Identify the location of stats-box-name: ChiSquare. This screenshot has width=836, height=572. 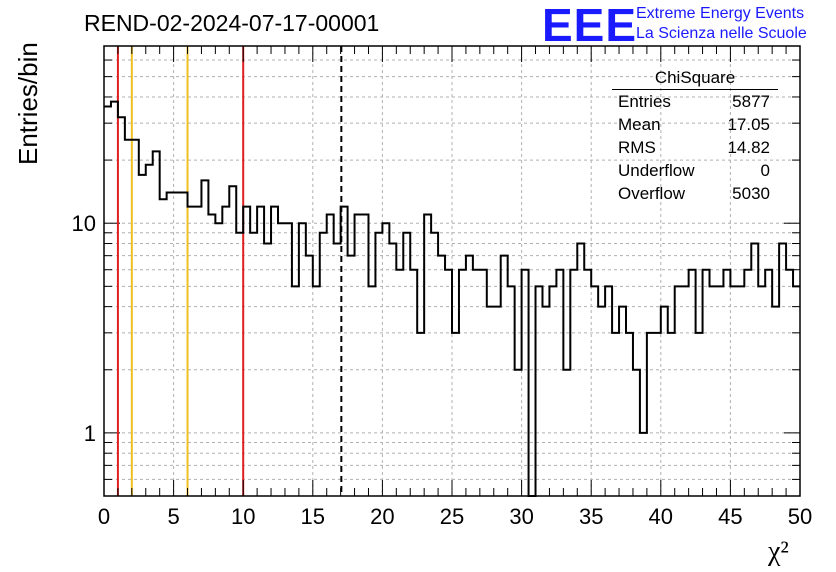
(695, 79).